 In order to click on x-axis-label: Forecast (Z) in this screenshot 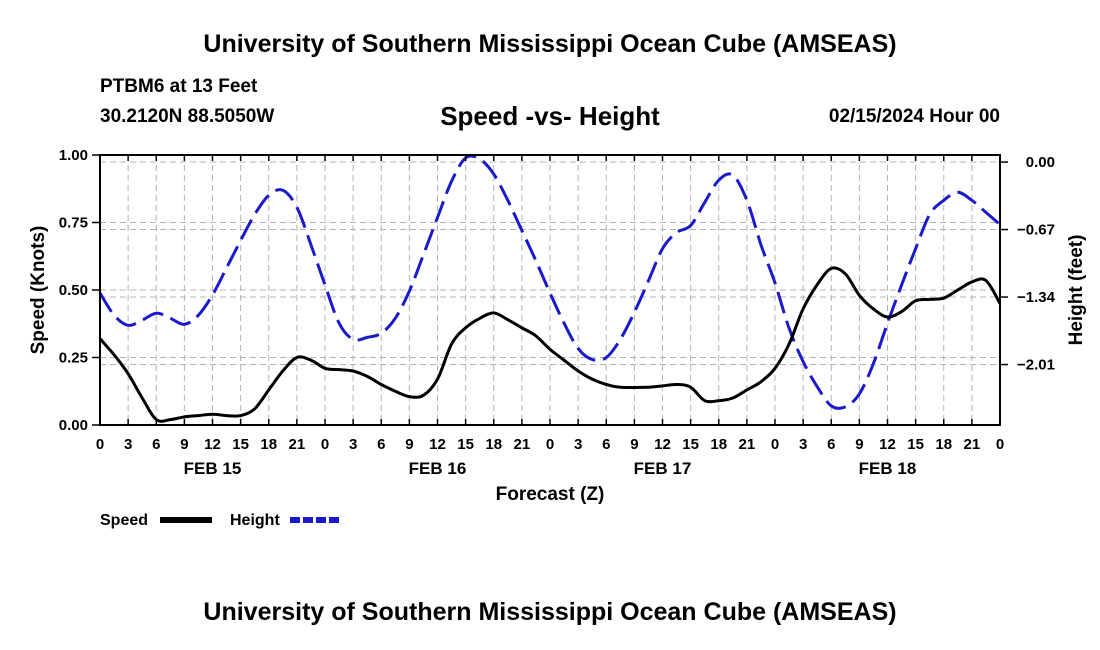, I will do `click(550, 494)`.